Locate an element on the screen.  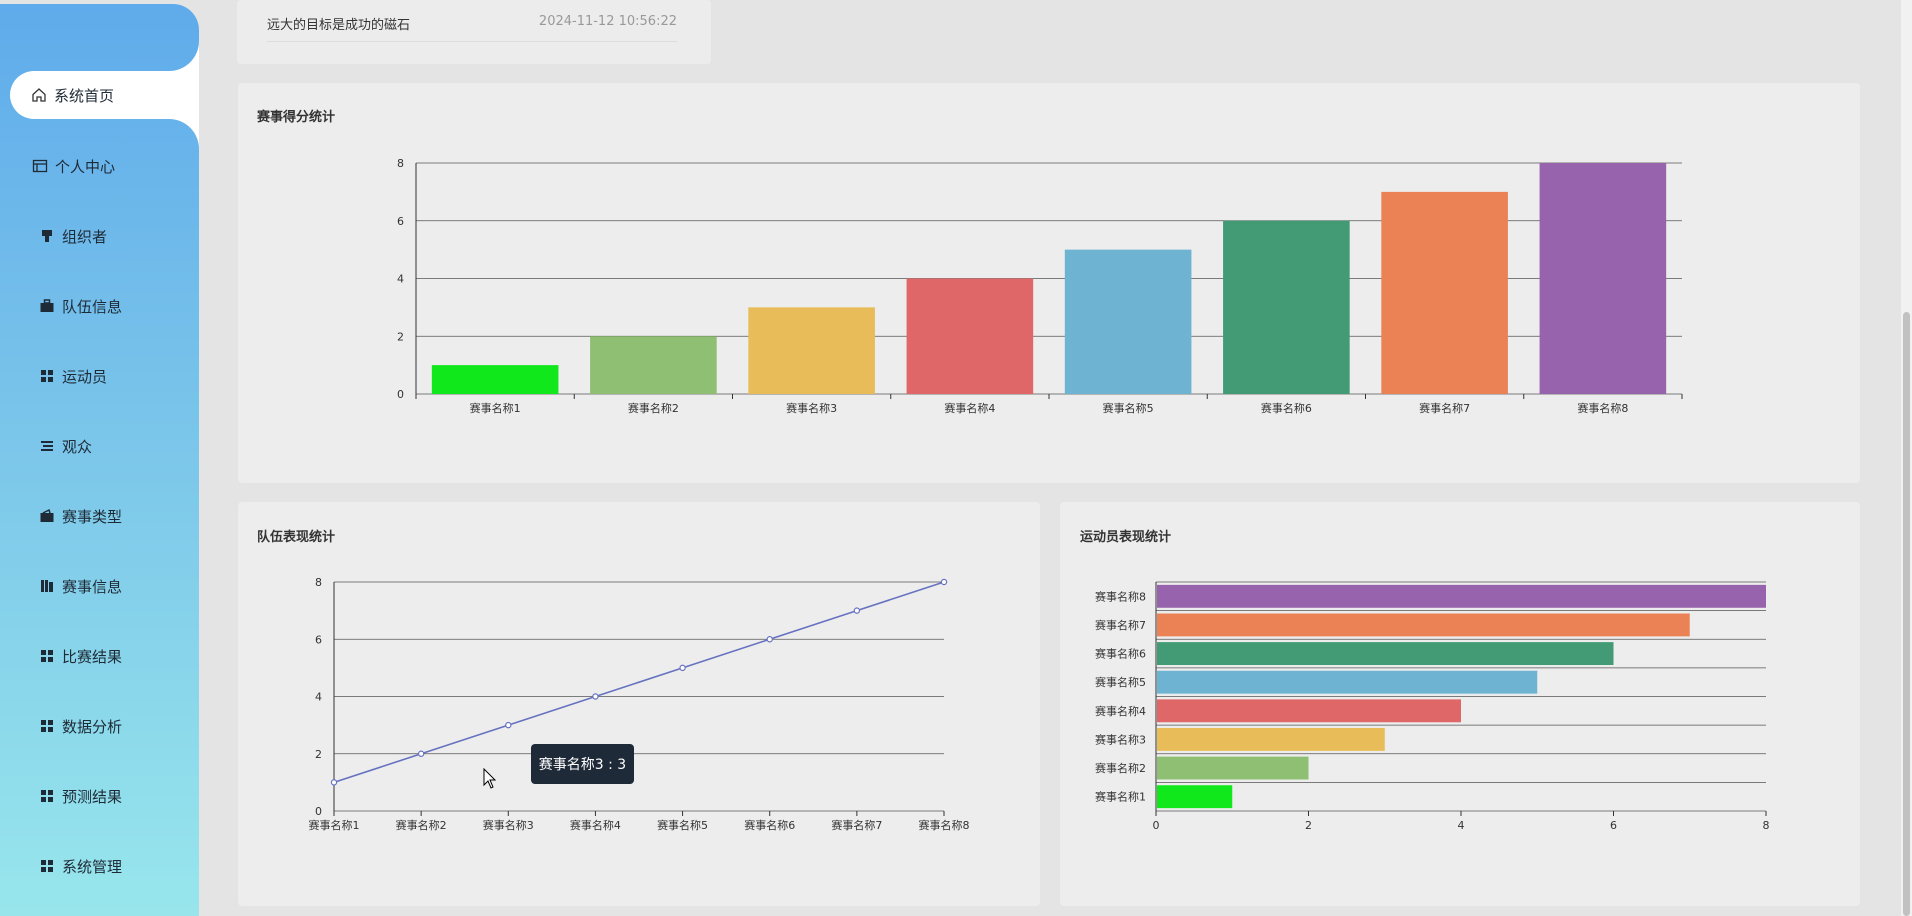
series-line is located at coordinates (639, 682).